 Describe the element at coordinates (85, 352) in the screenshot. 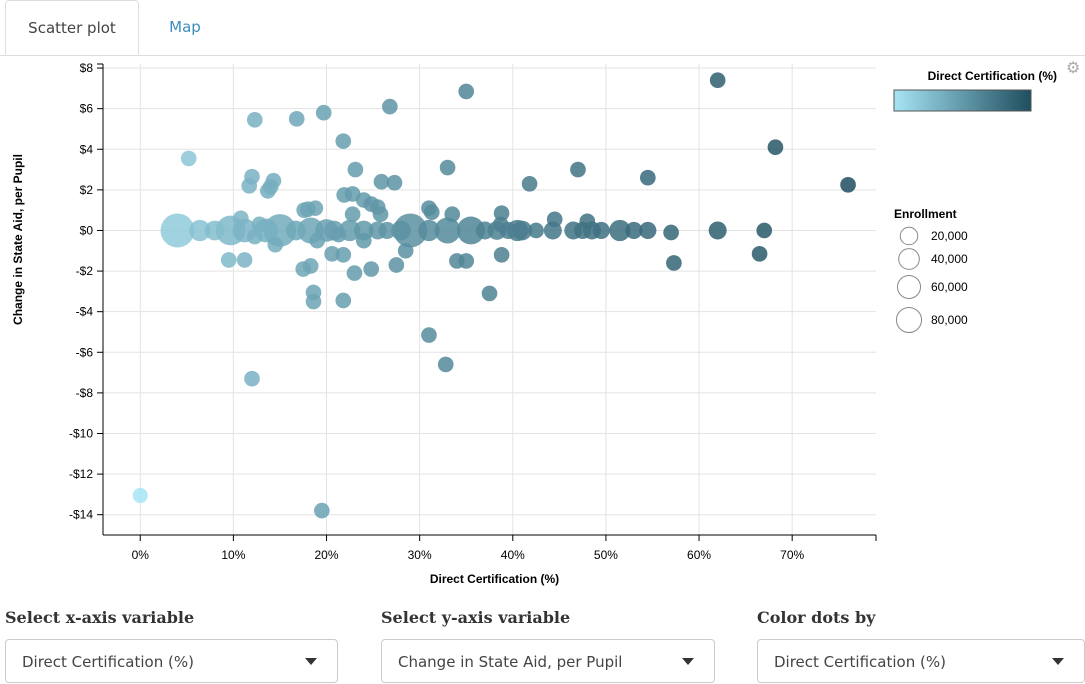

I see `y-tick-label: -$6` at that location.